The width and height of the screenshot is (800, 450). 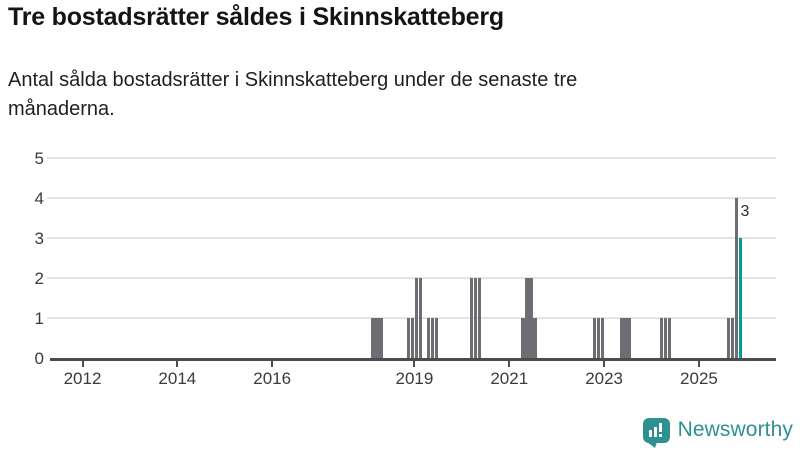 I want to click on x-axis-label-2019: 2019, so click(x=414, y=378).